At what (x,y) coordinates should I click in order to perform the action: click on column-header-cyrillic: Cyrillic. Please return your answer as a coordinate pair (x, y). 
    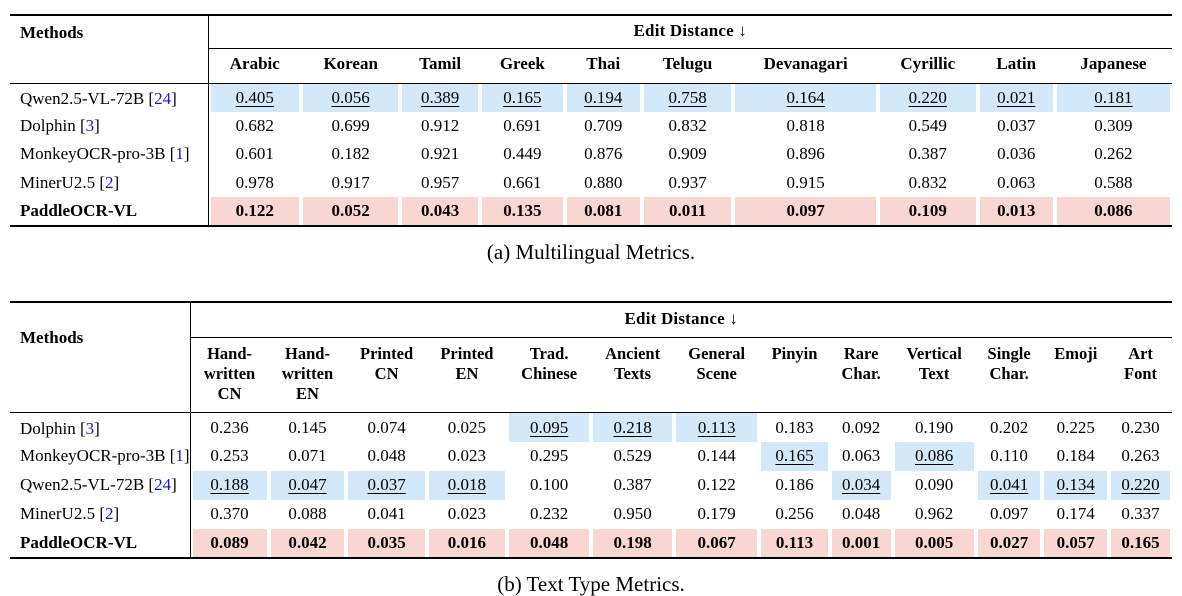
    Looking at the image, I should click on (927, 66).